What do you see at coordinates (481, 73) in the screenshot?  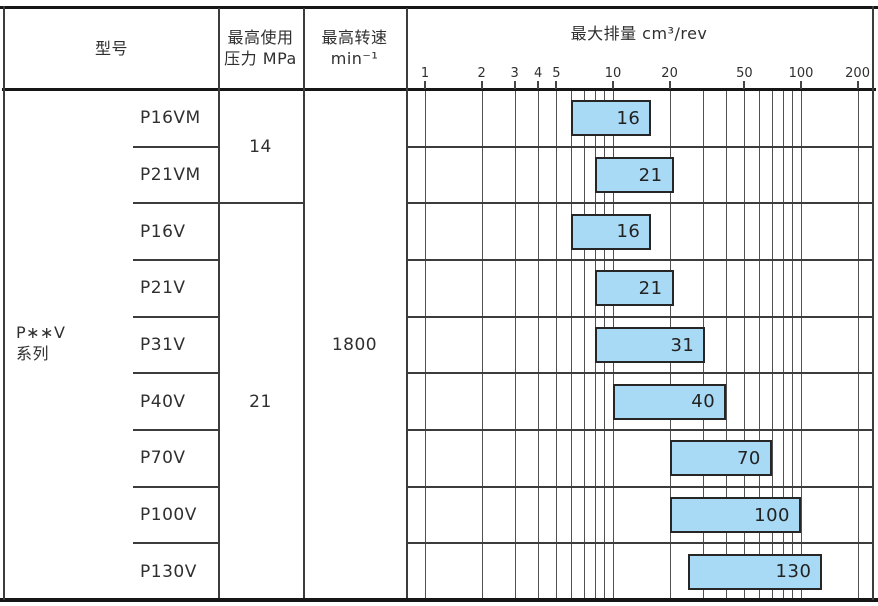 I see `axis-tick-label: 2` at bounding box center [481, 73].